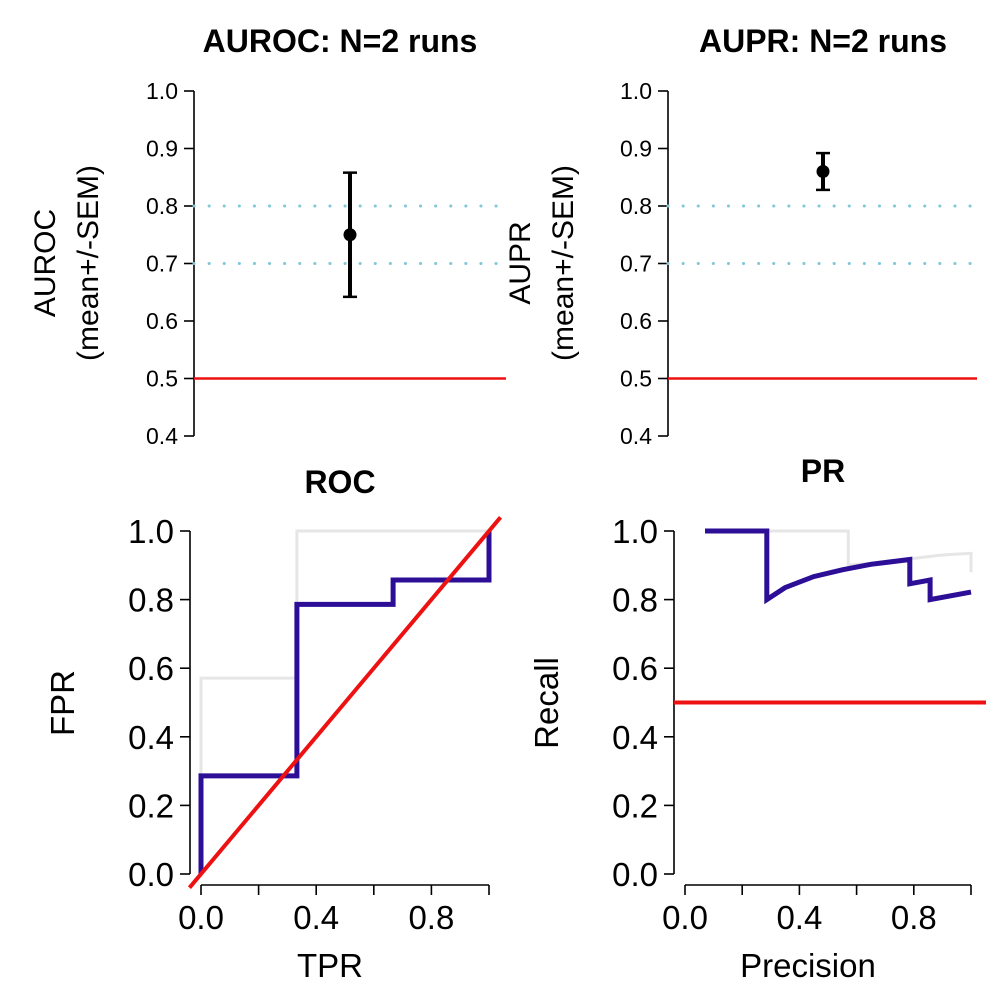 The image size is (1000, 996). I want to click on aupr-mean-point, so click(823, 171).